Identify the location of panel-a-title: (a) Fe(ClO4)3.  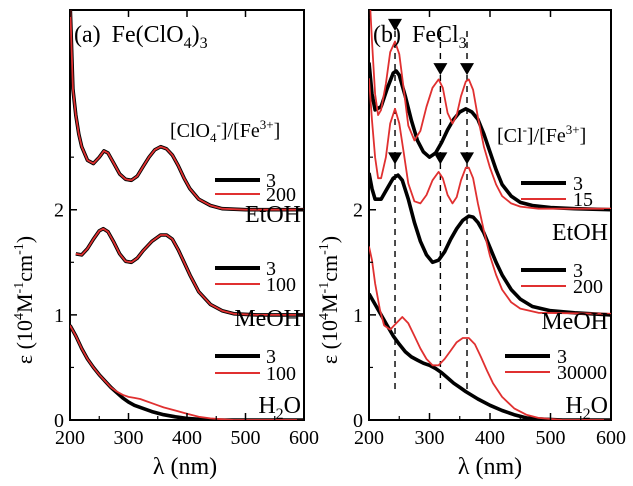
(141, 37).